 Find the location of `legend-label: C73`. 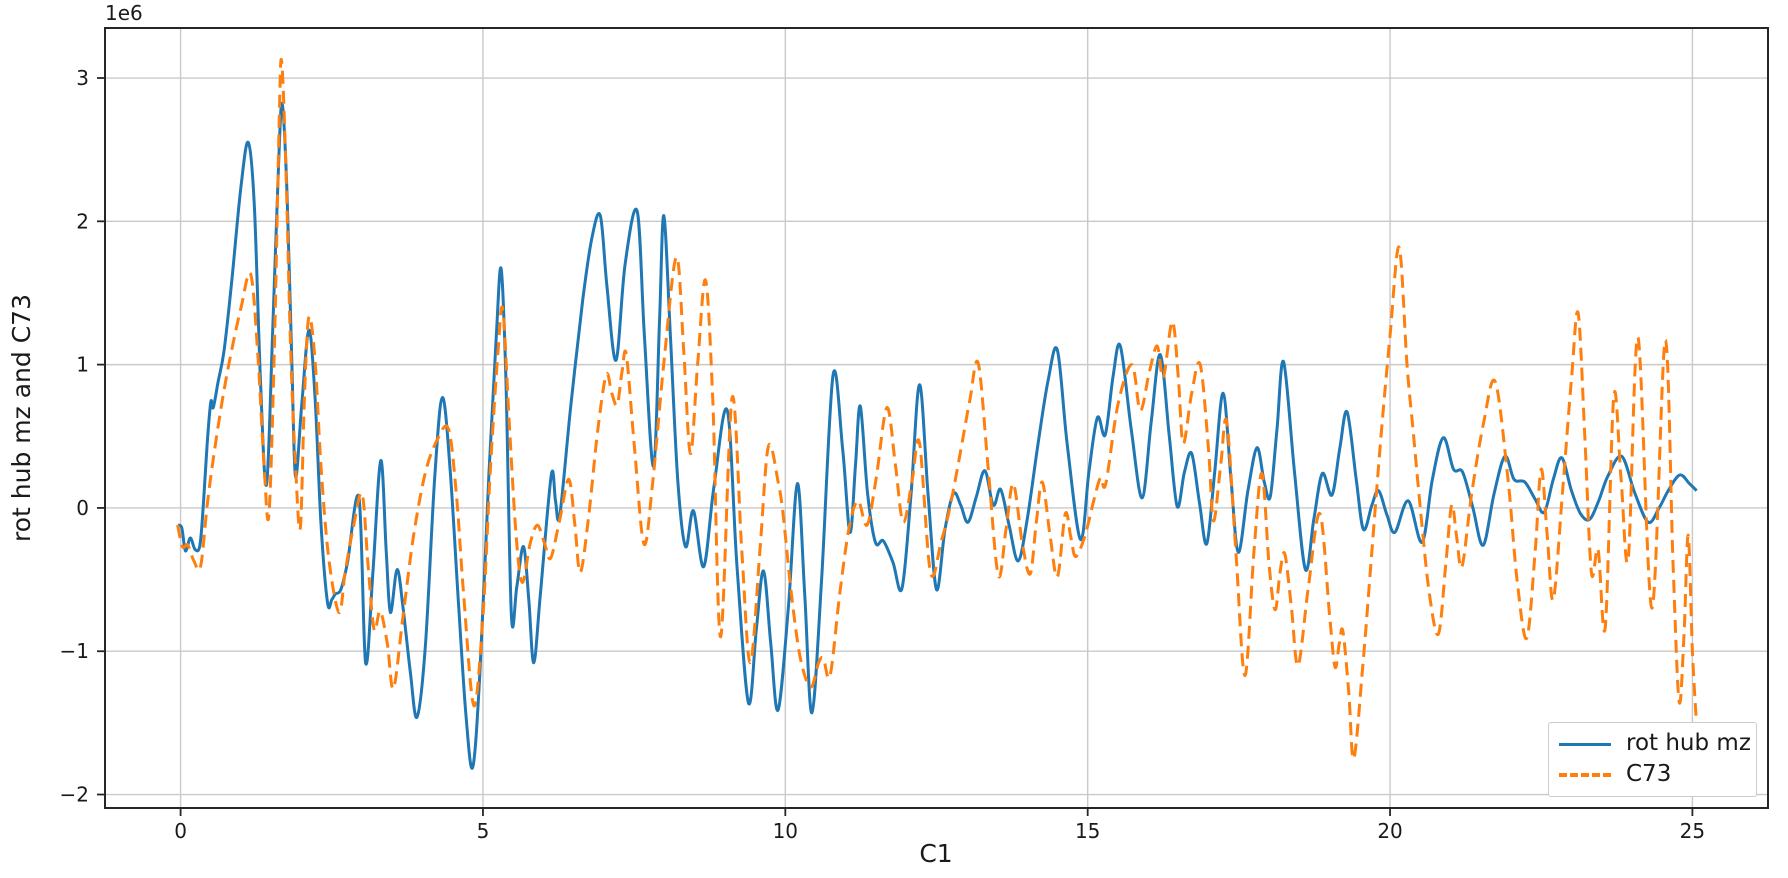

legend-label: C73 is located at coordinates (1649, 774).